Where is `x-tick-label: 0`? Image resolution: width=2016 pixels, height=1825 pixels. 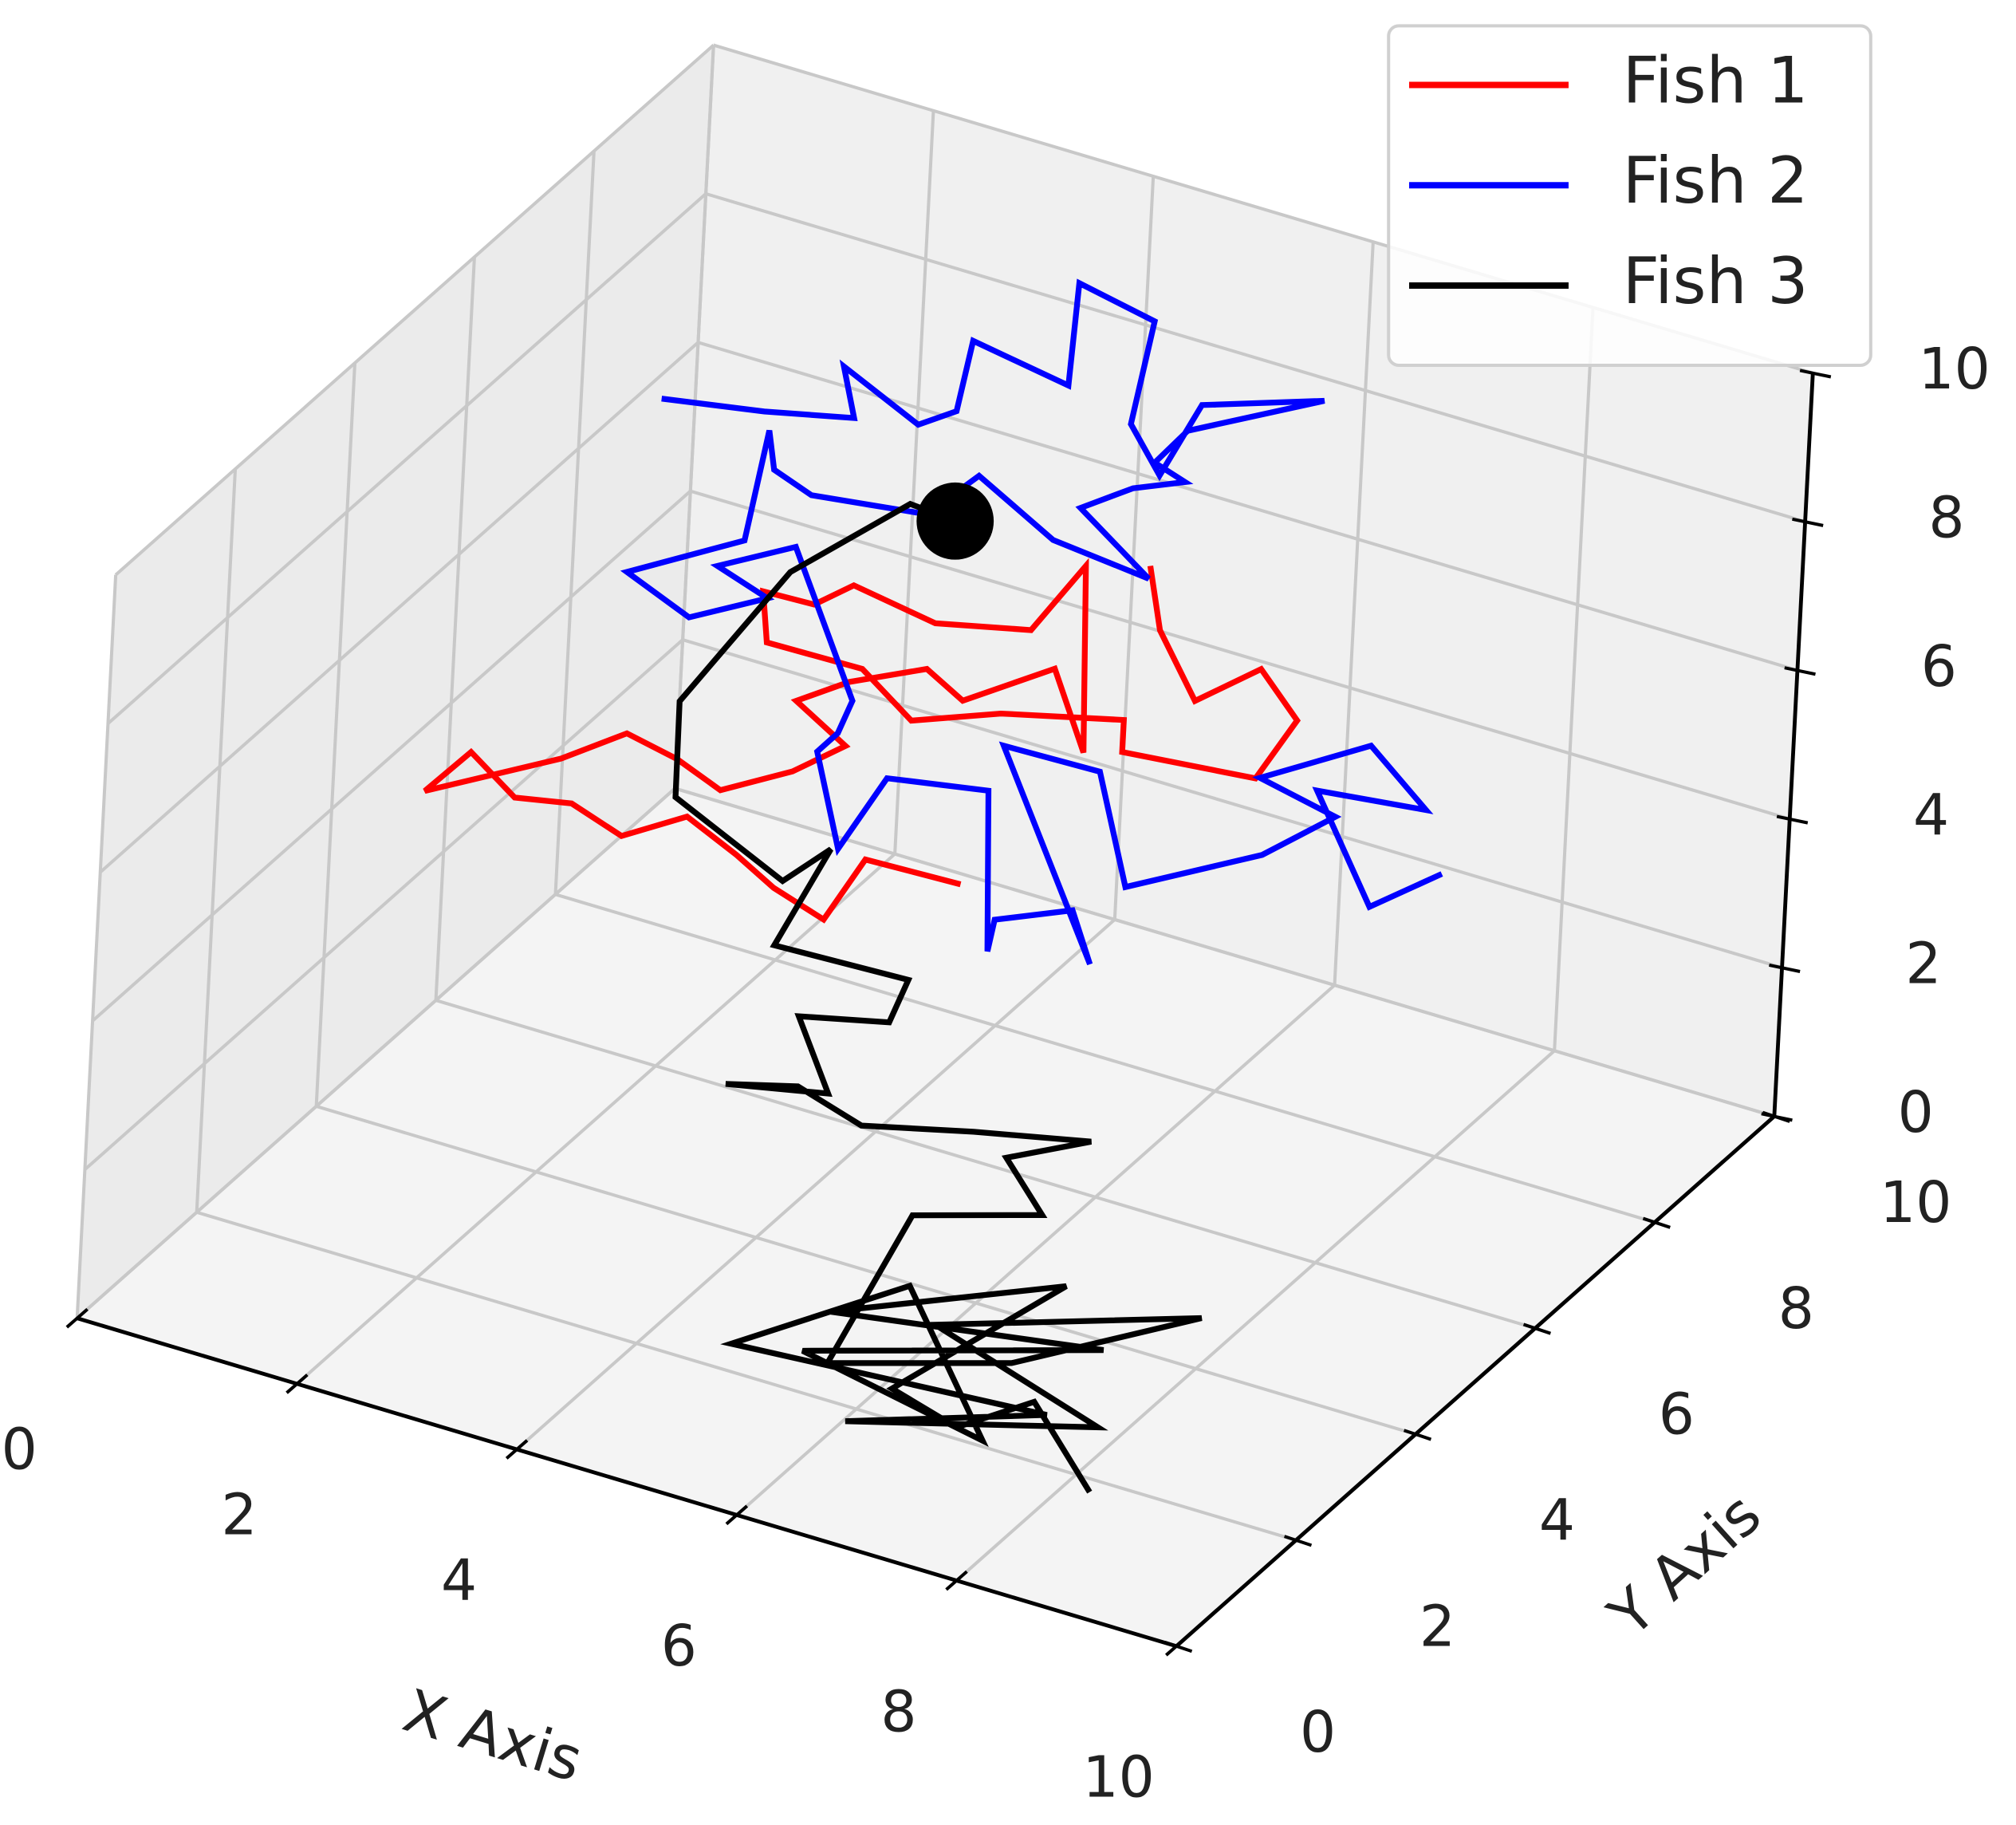 x-tick-label: 0 is located at coordinates (19, 1449).